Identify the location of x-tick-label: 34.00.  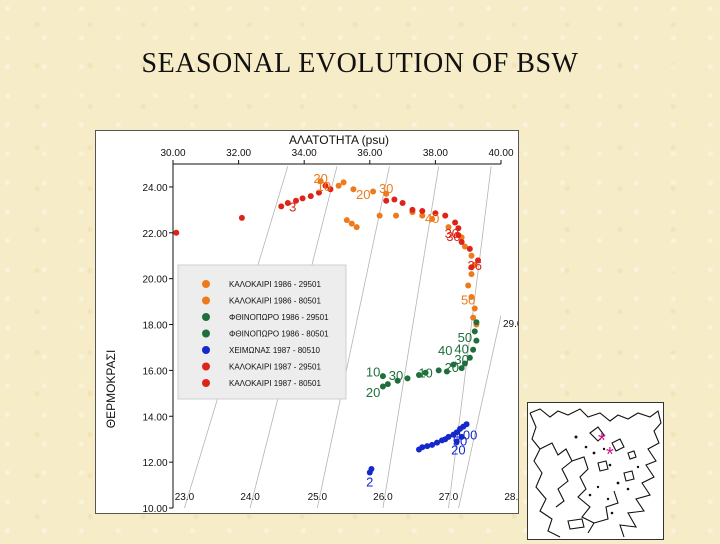
(304, 153).